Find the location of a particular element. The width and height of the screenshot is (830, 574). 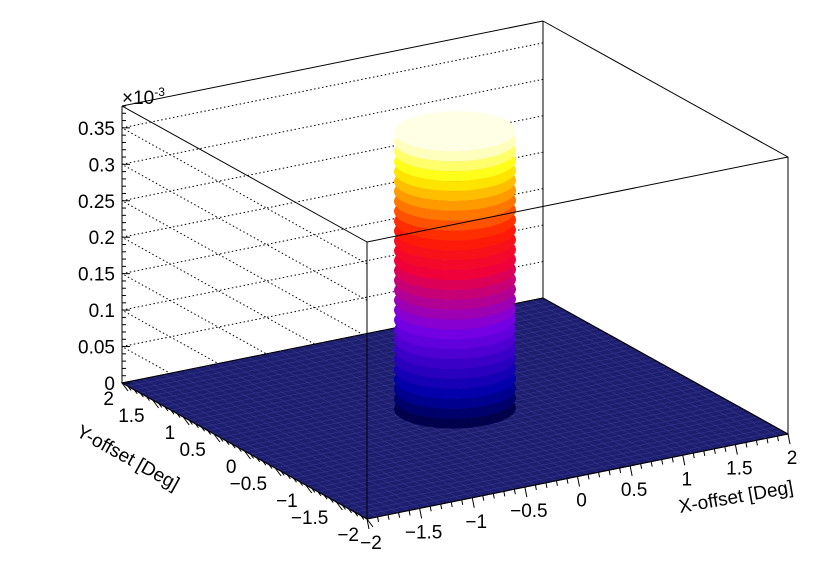

z-tick-label: 0.05 is located at coordinates (96, 348).